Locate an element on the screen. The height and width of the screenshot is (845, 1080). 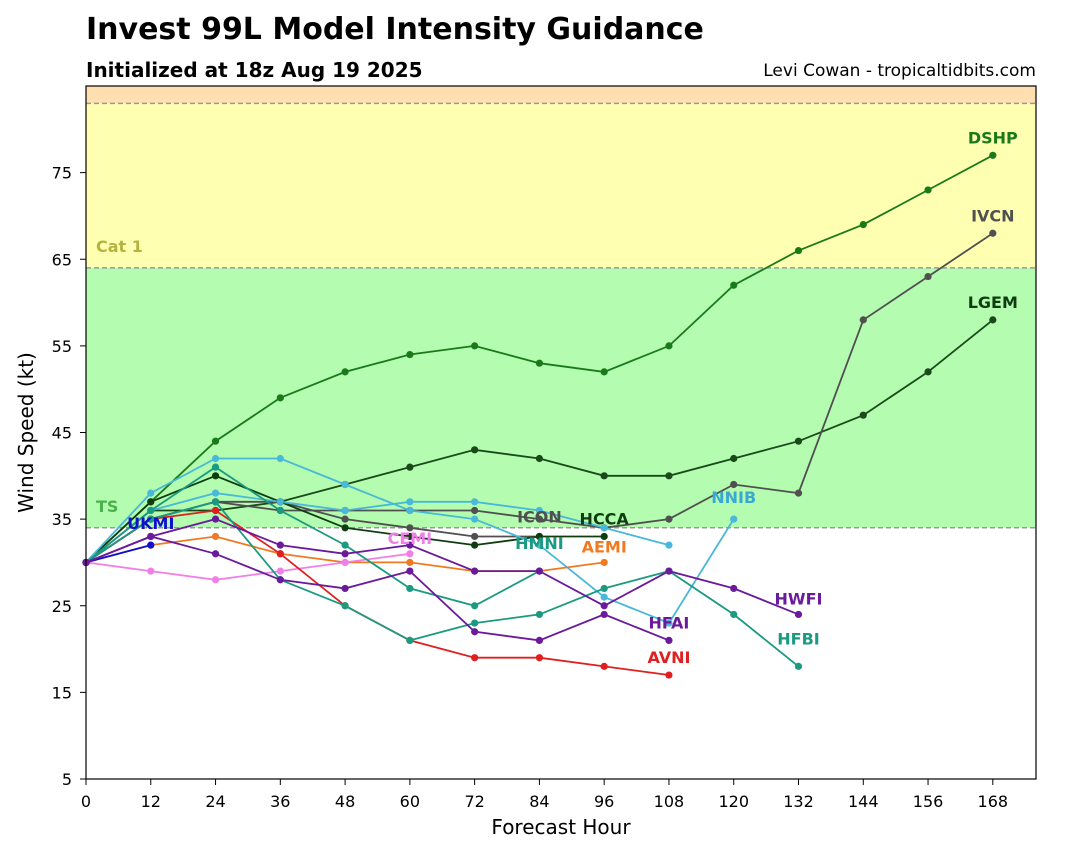
series-label-12: HFBI is located at coordinates (798, 638).